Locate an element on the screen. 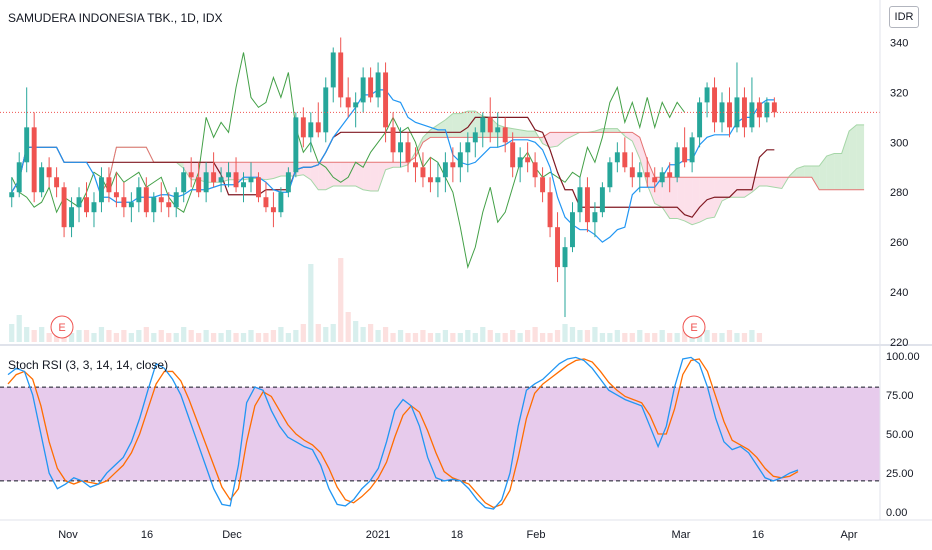 The width and height of the screenshot is (932, 550). indicator-label: Stoch RSI (3, 3, 14, 14, close) is located at coordinates (88, 365).